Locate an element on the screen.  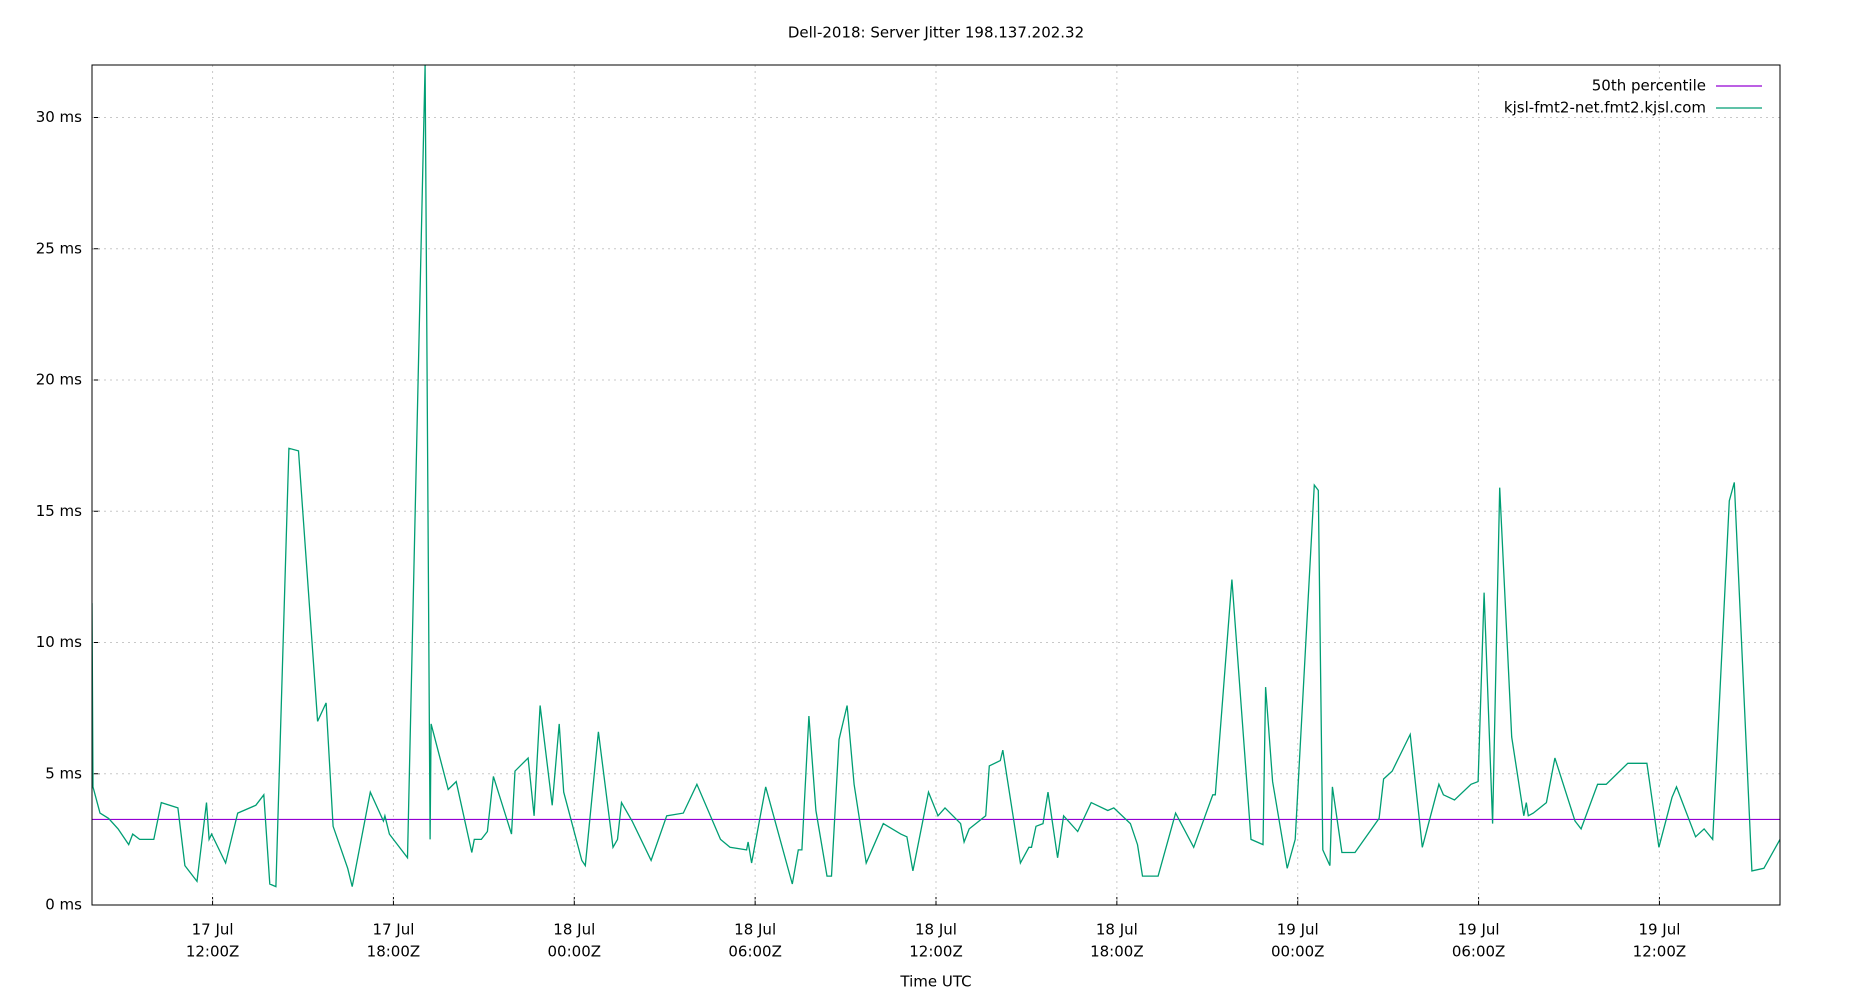
legend-label: kjsl-fmt2-net.fmt2.kjsl.com is located at coordinates (1605, 108).